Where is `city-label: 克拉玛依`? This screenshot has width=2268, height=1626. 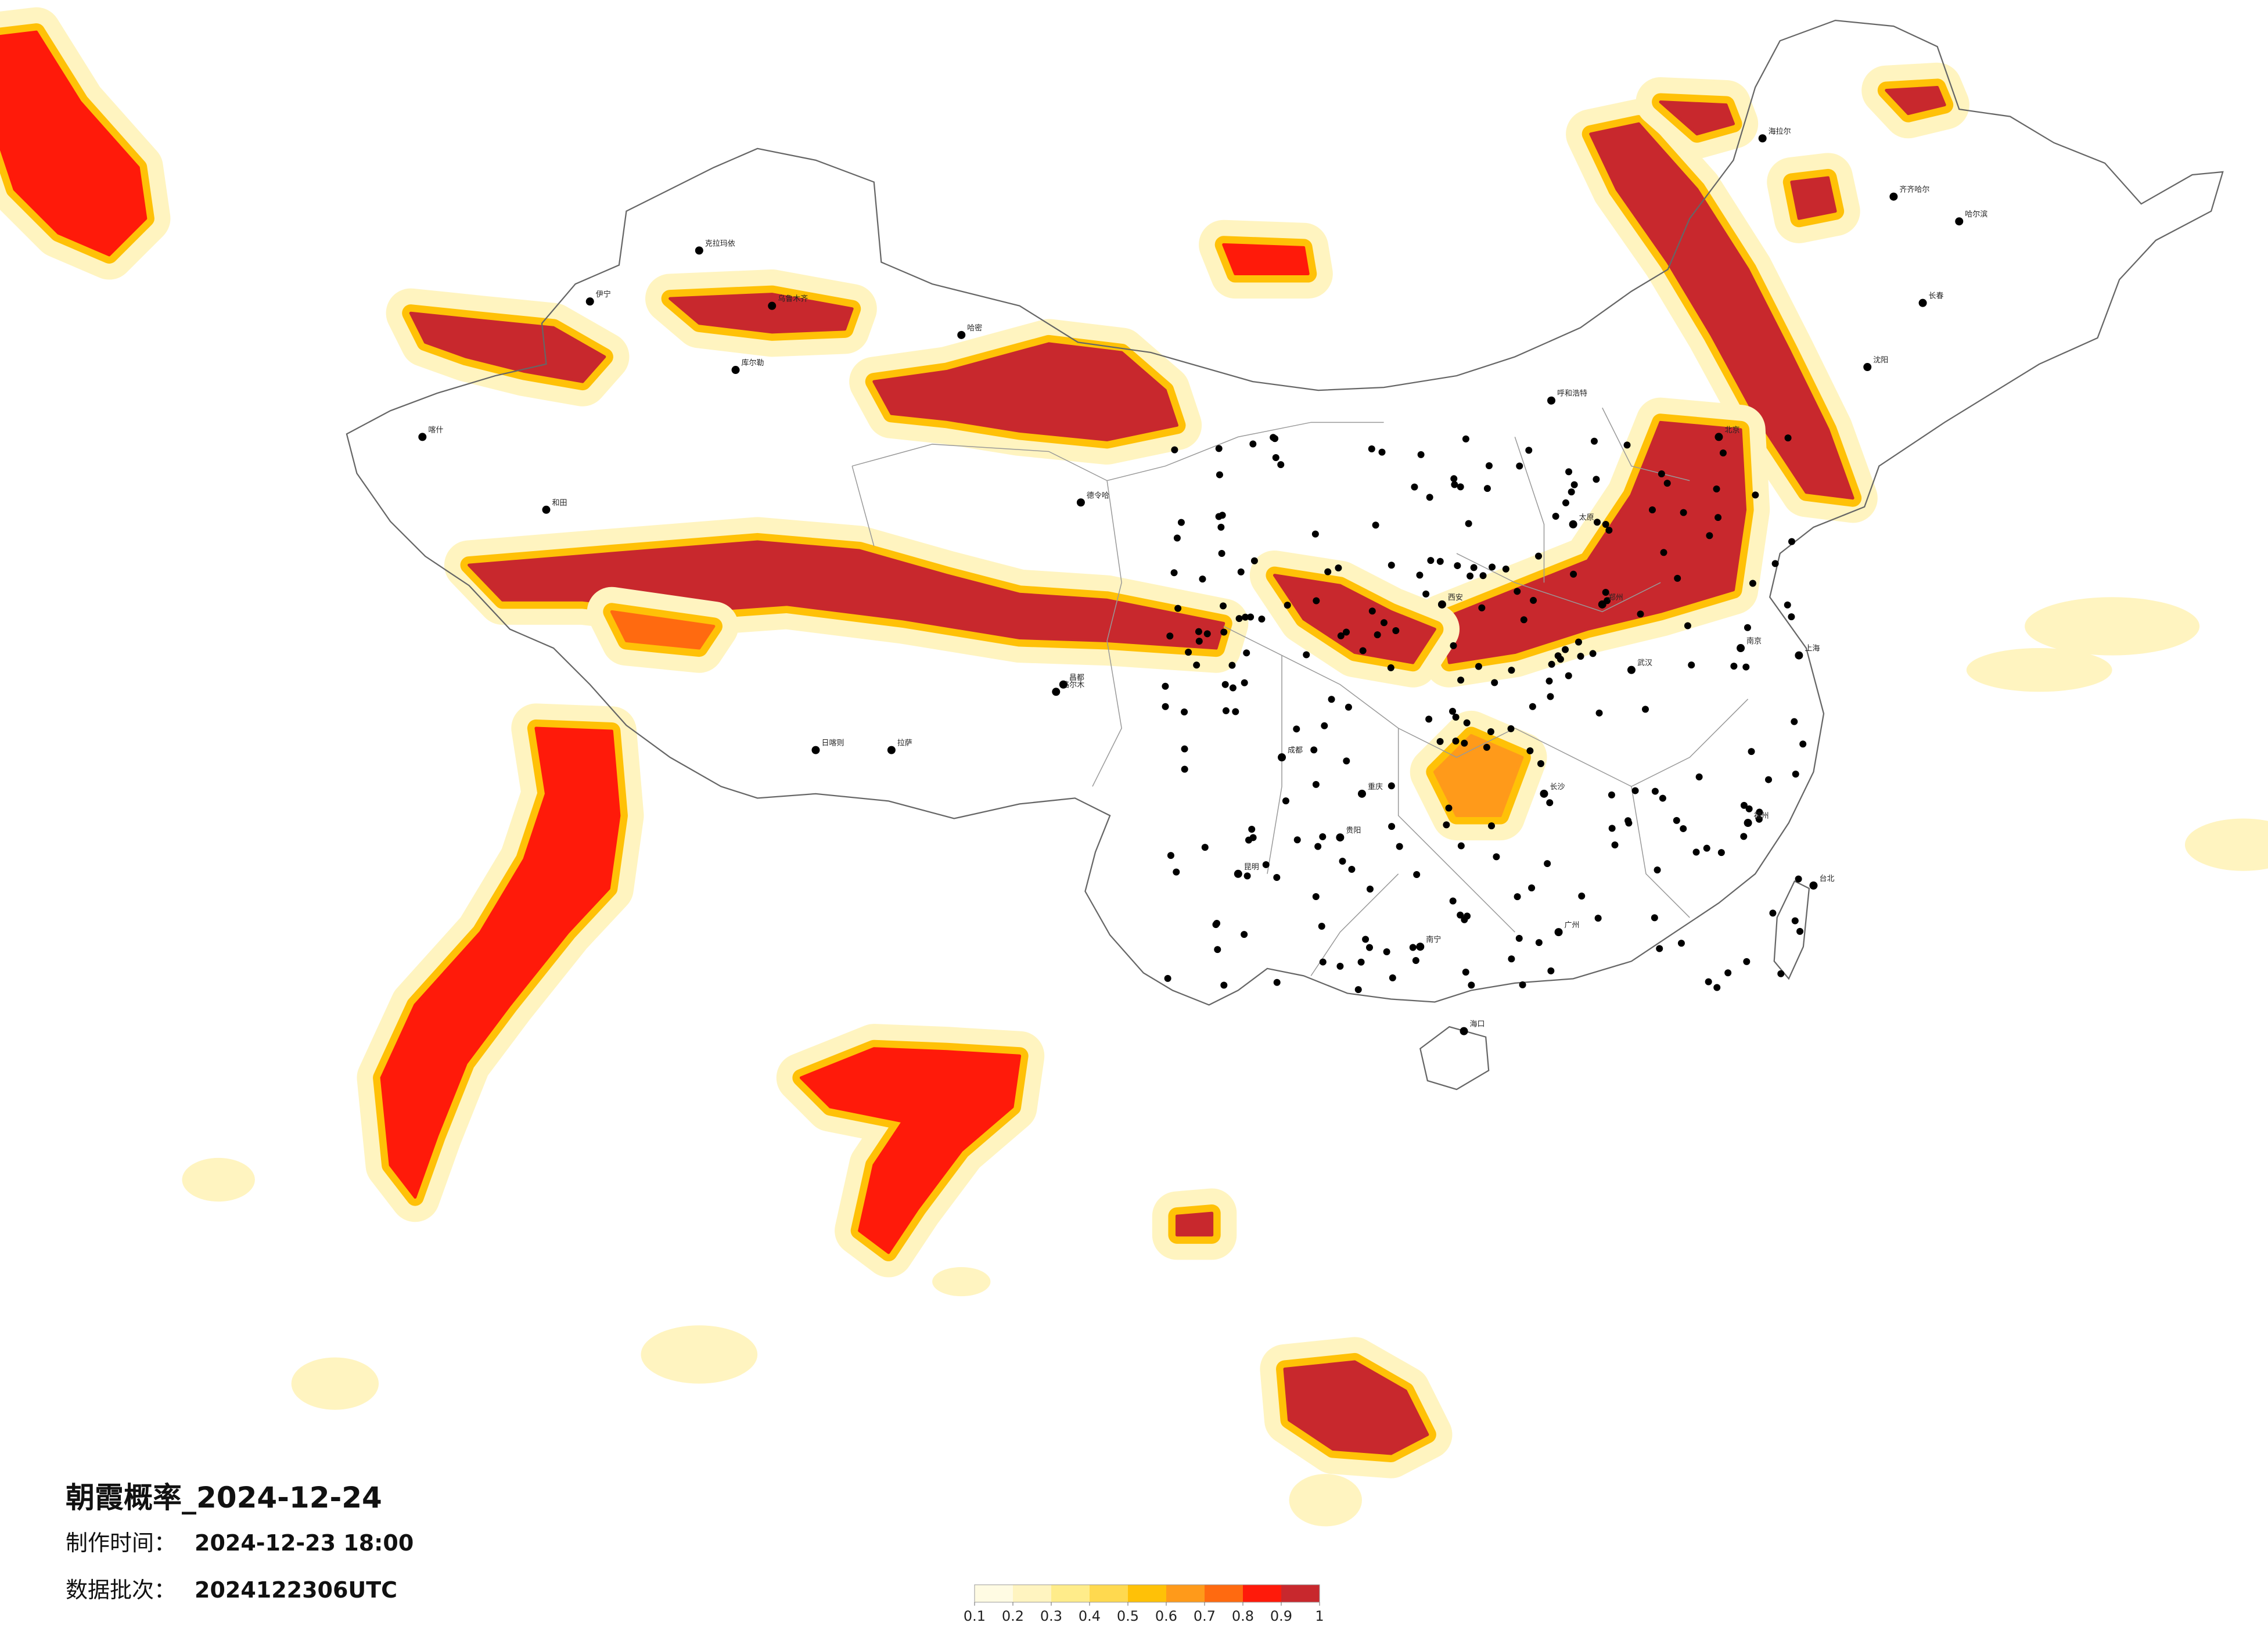
city-label: 克拉玛依 is located at coordinates (720, 243).